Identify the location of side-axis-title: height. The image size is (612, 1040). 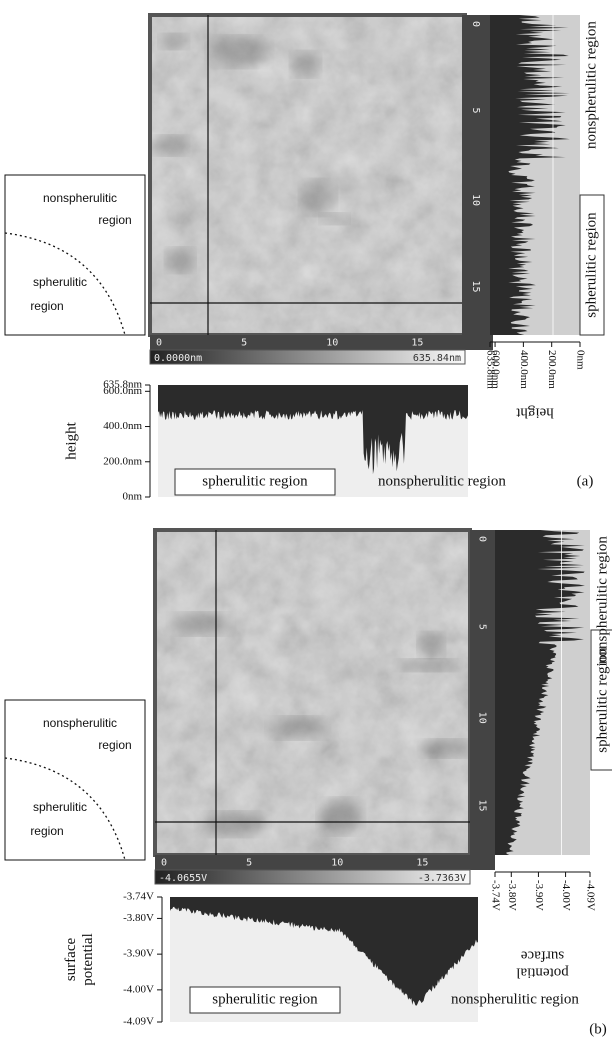
(534, 413).